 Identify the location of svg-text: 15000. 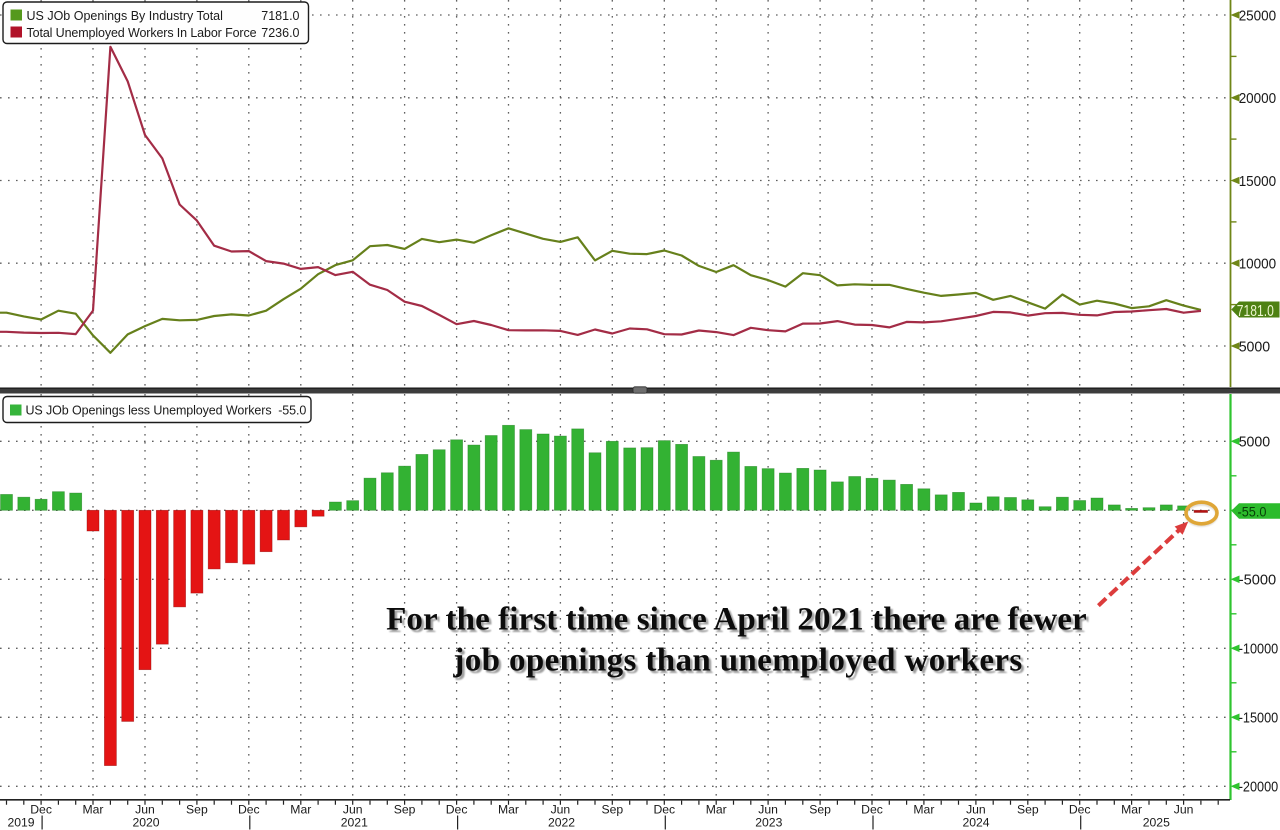
(1258, 181).